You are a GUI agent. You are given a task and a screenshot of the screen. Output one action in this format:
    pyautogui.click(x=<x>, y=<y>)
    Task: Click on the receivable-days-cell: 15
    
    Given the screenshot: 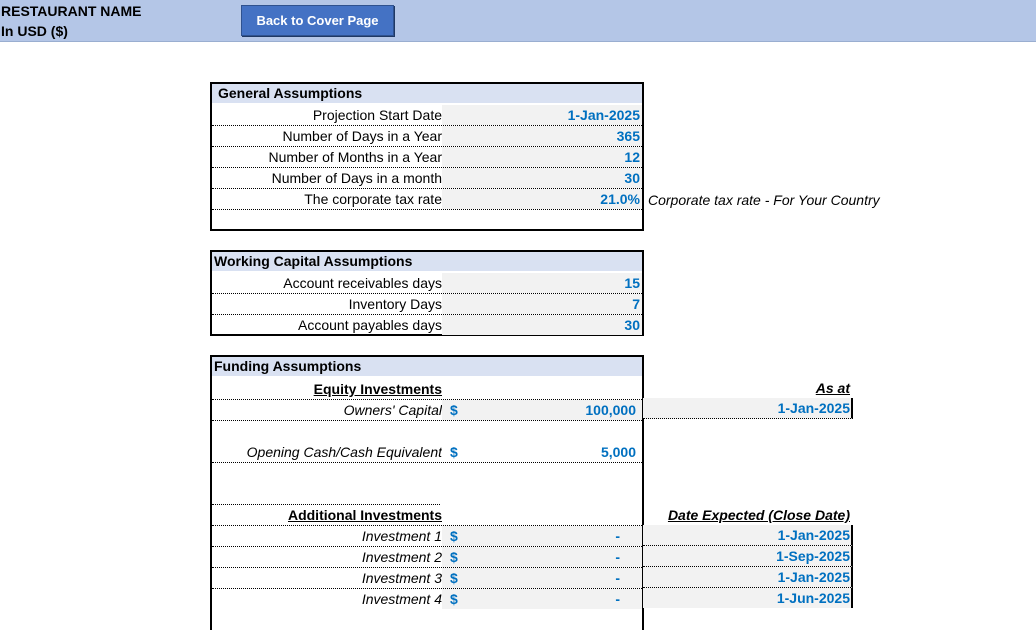 What is the action you would take?
    pyautogui.click(x=542, y=283)
    